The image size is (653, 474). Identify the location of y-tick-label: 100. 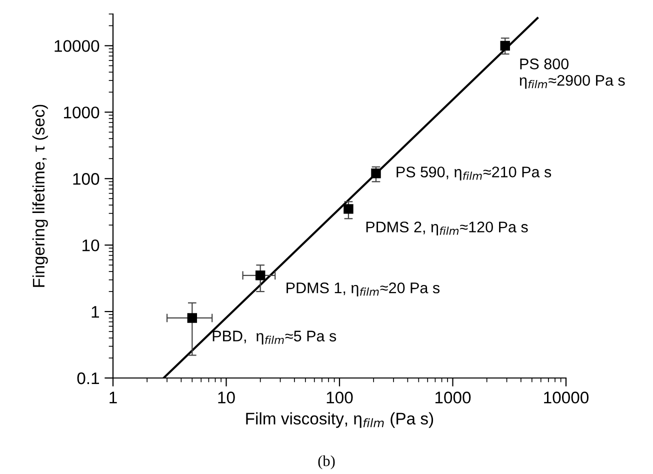
(86, 179).